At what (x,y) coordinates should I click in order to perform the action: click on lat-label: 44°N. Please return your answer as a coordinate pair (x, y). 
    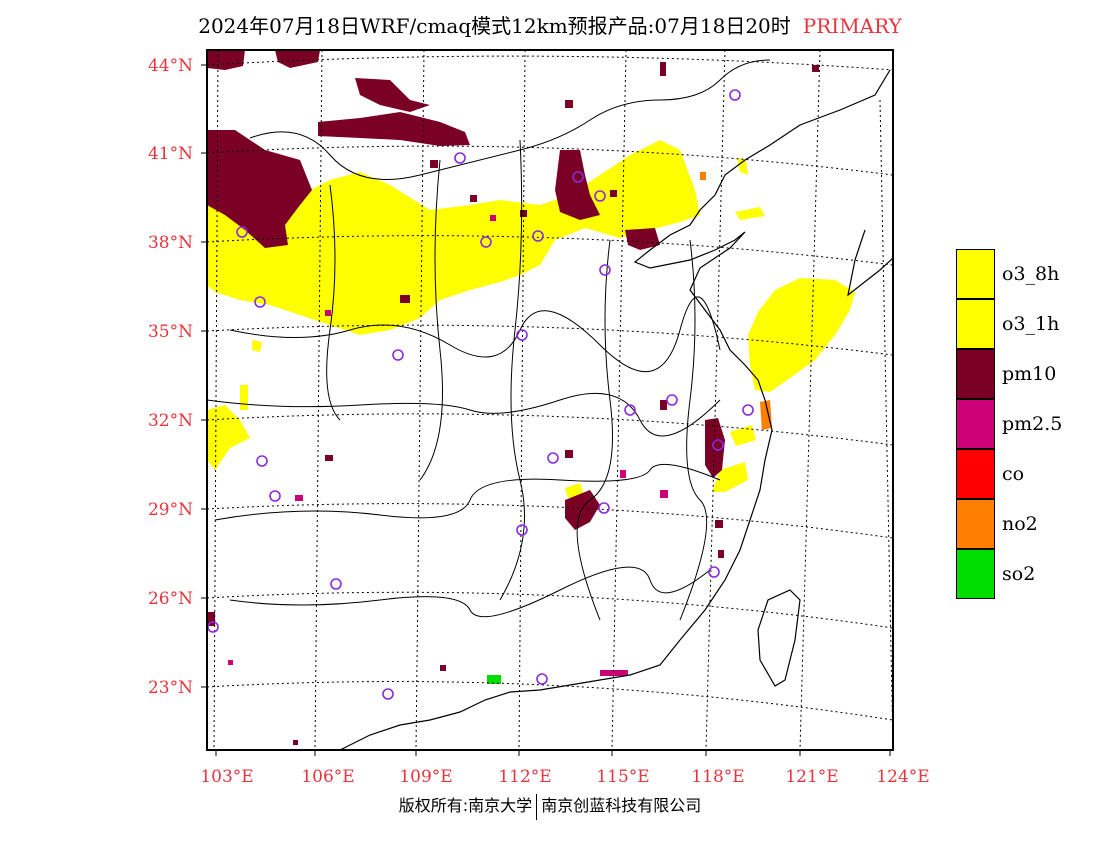
    Looking at the image, I should click on (170, 66).